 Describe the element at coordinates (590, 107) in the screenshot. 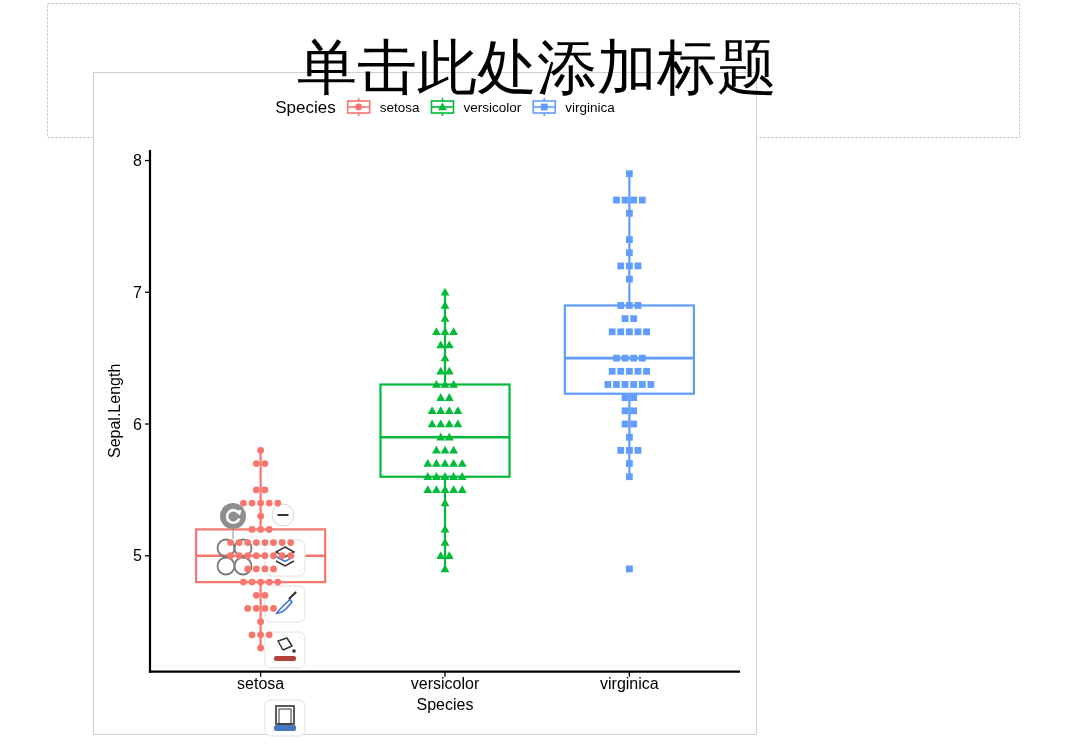

I see `legend-label: virginica` at that location.